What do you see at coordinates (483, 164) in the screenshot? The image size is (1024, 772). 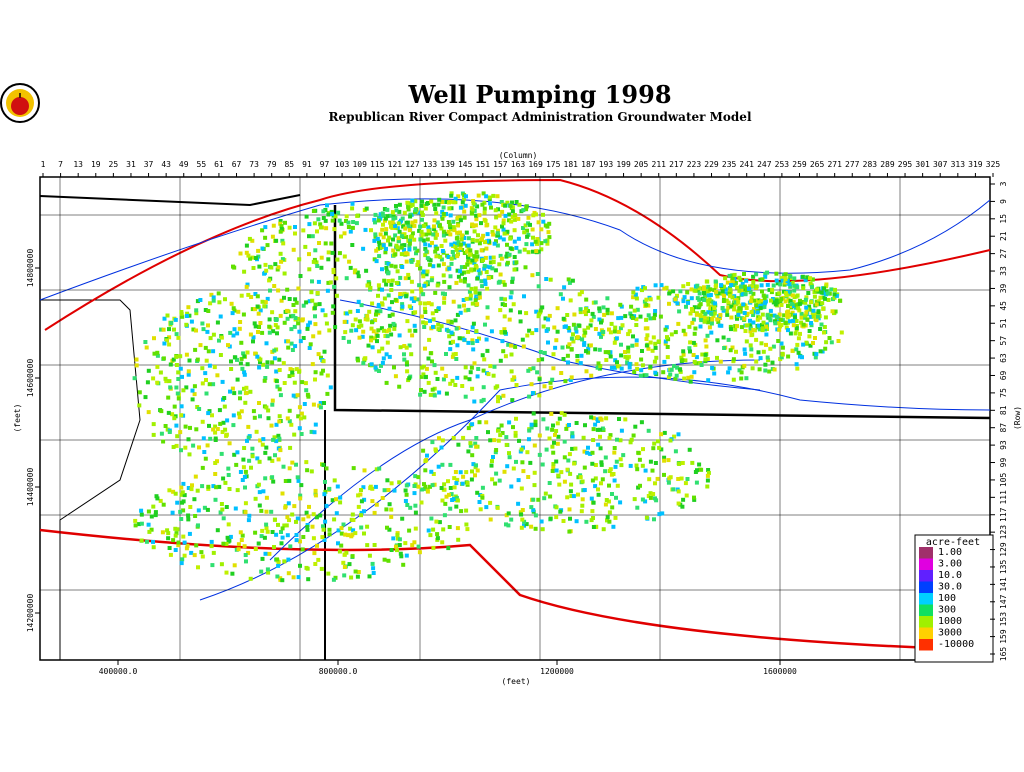 I see `column-tick-label: 151` at bounding box center [483, 164].